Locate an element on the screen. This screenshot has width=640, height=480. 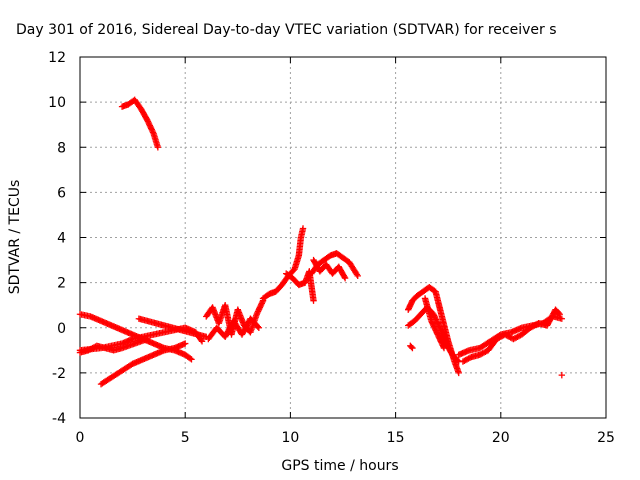
y-tick-label: 8 is located at coordinates (61, 148).